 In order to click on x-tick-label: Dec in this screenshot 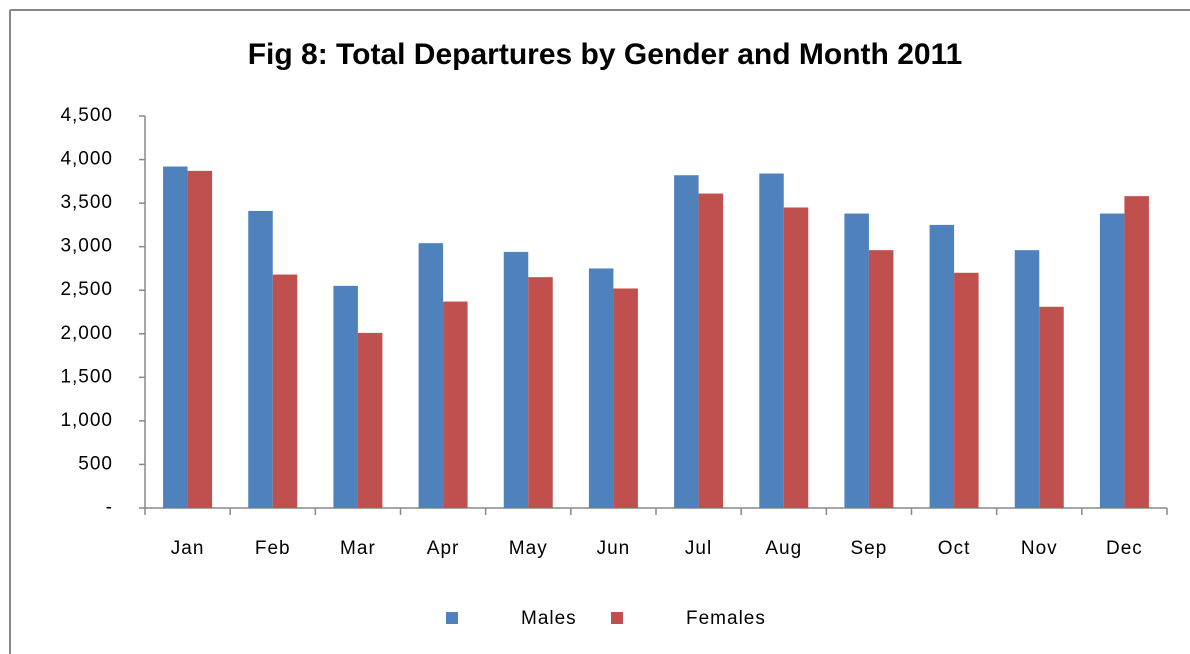, I will do `click(1124, 548)`.